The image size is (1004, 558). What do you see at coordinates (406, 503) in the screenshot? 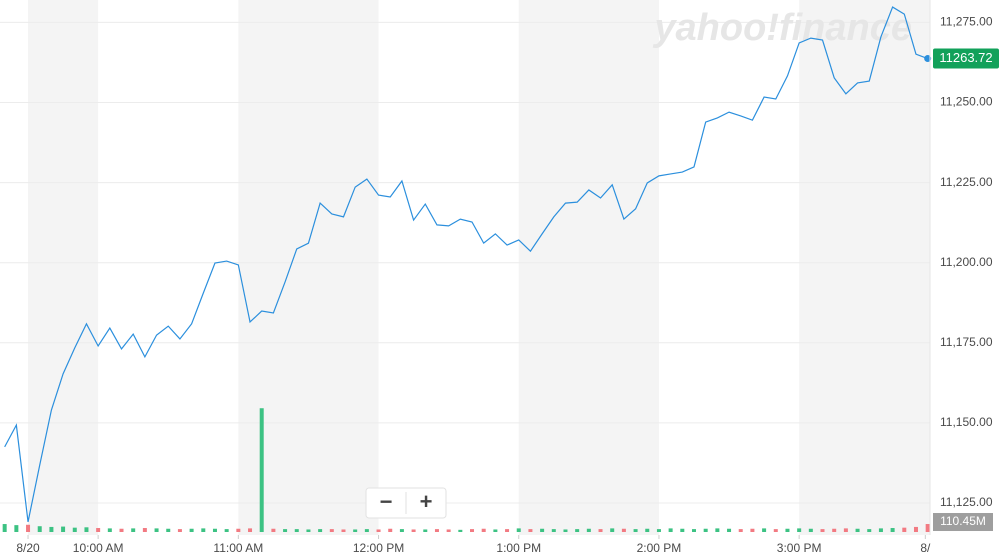
I see `zoom-controls: − +` at bounding box center [406, 503].